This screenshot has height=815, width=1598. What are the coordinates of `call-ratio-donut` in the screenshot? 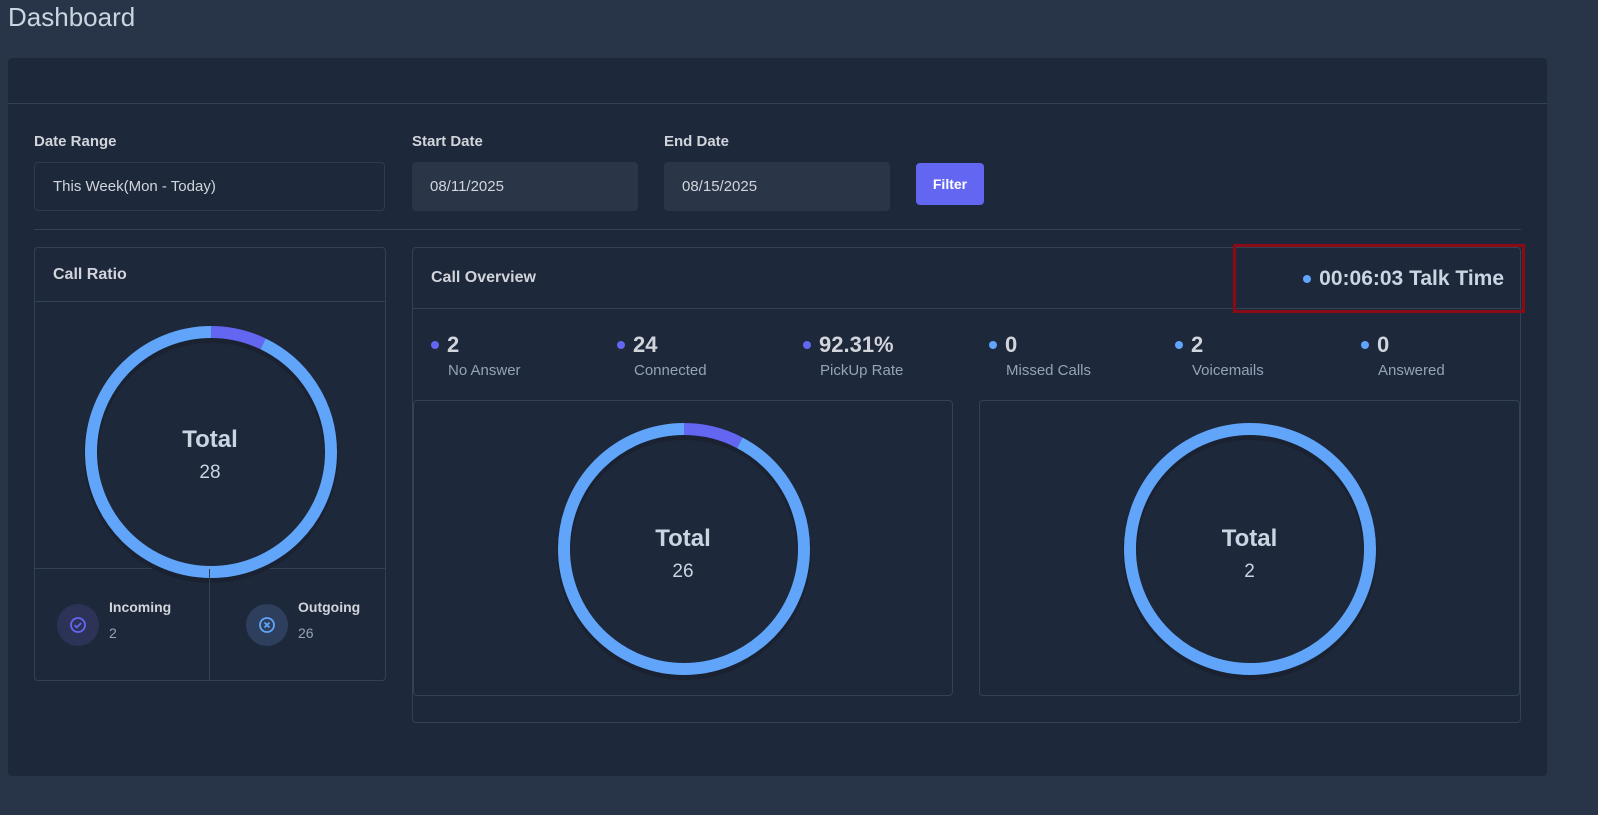 It's located at (211, 454).